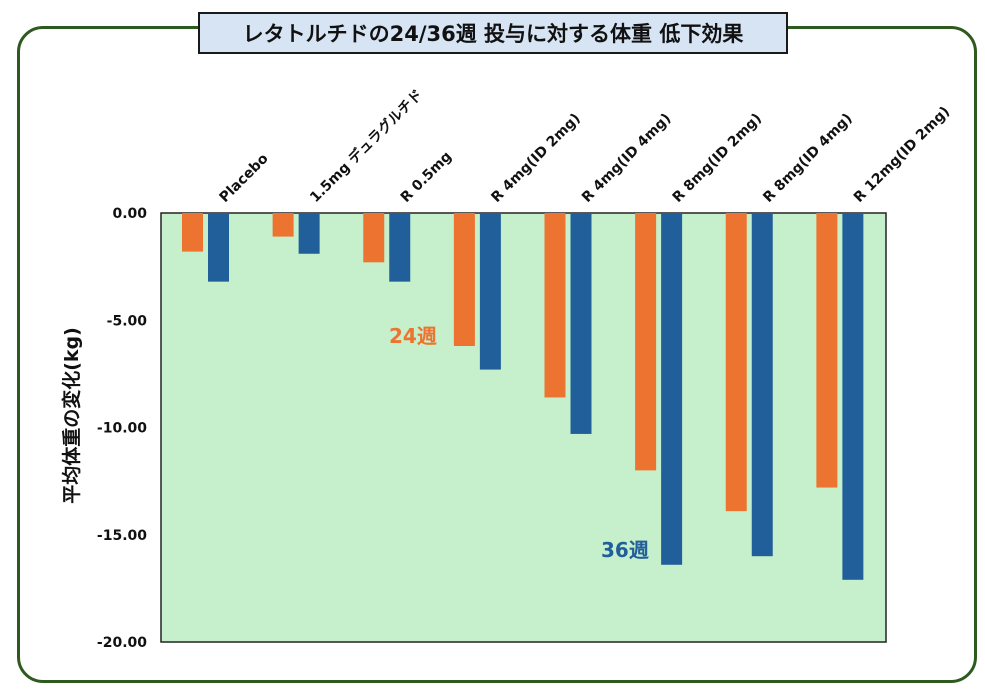 This screenshot has width=985, height=690. I want to click on series-label-24w: 24週, so click(413, 336).